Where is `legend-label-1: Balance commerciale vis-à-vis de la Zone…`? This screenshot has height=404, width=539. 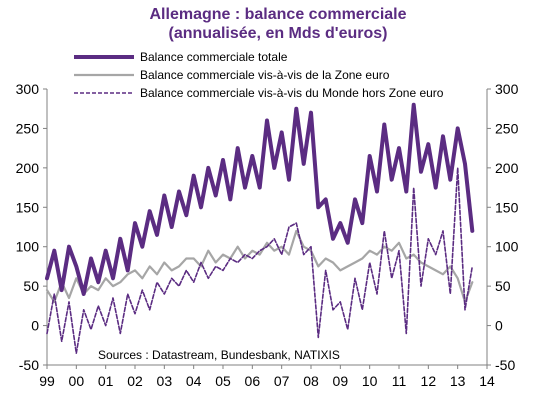 legend-label-1: Balance commerciale vis-à-vis de la Zone… is located at coordinates (265, 75).